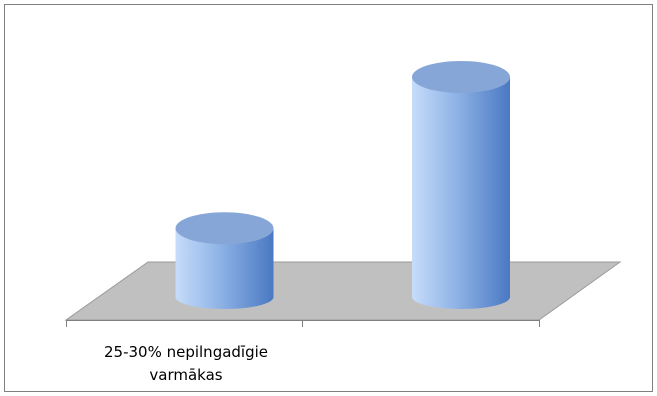 The image size is (657, 396). Describe the element at coordinates (343, 291) in the screenshot. I see `chart-floor` at that location.